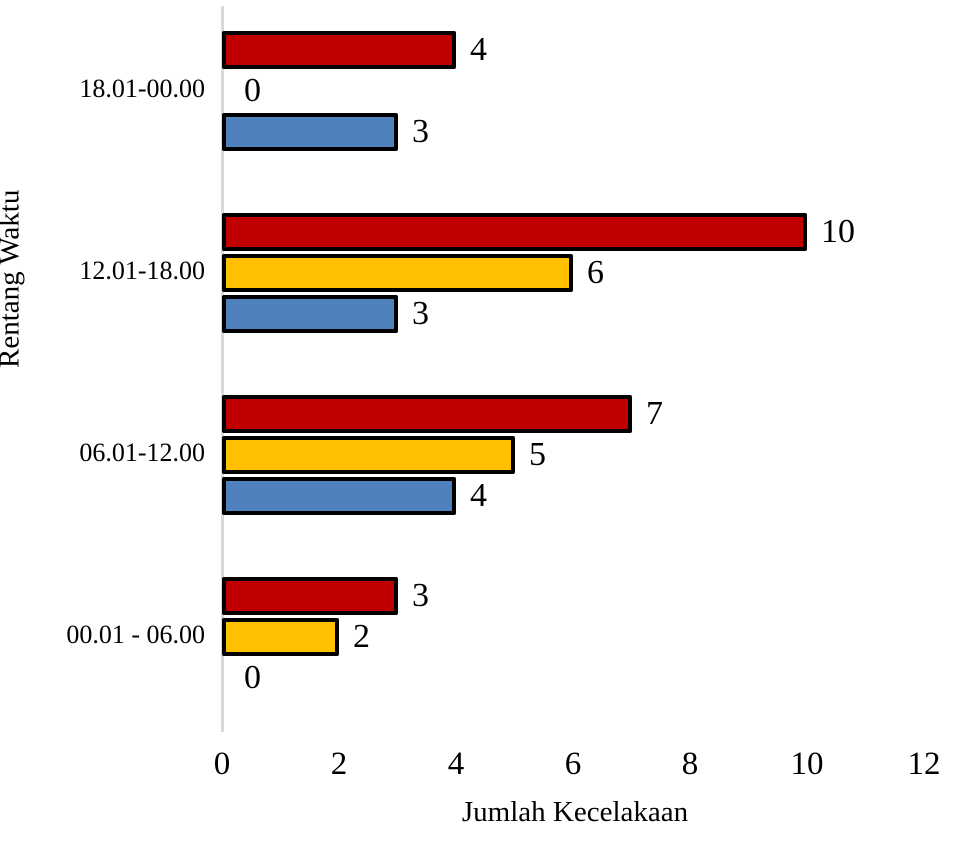 Image resolution: width=969 pixels, height=844 pixels. What do you see at coordinates (142, 452) in the screenshot?
I see `category-label: 06.01-12.00` at bounding box center [142, 452].